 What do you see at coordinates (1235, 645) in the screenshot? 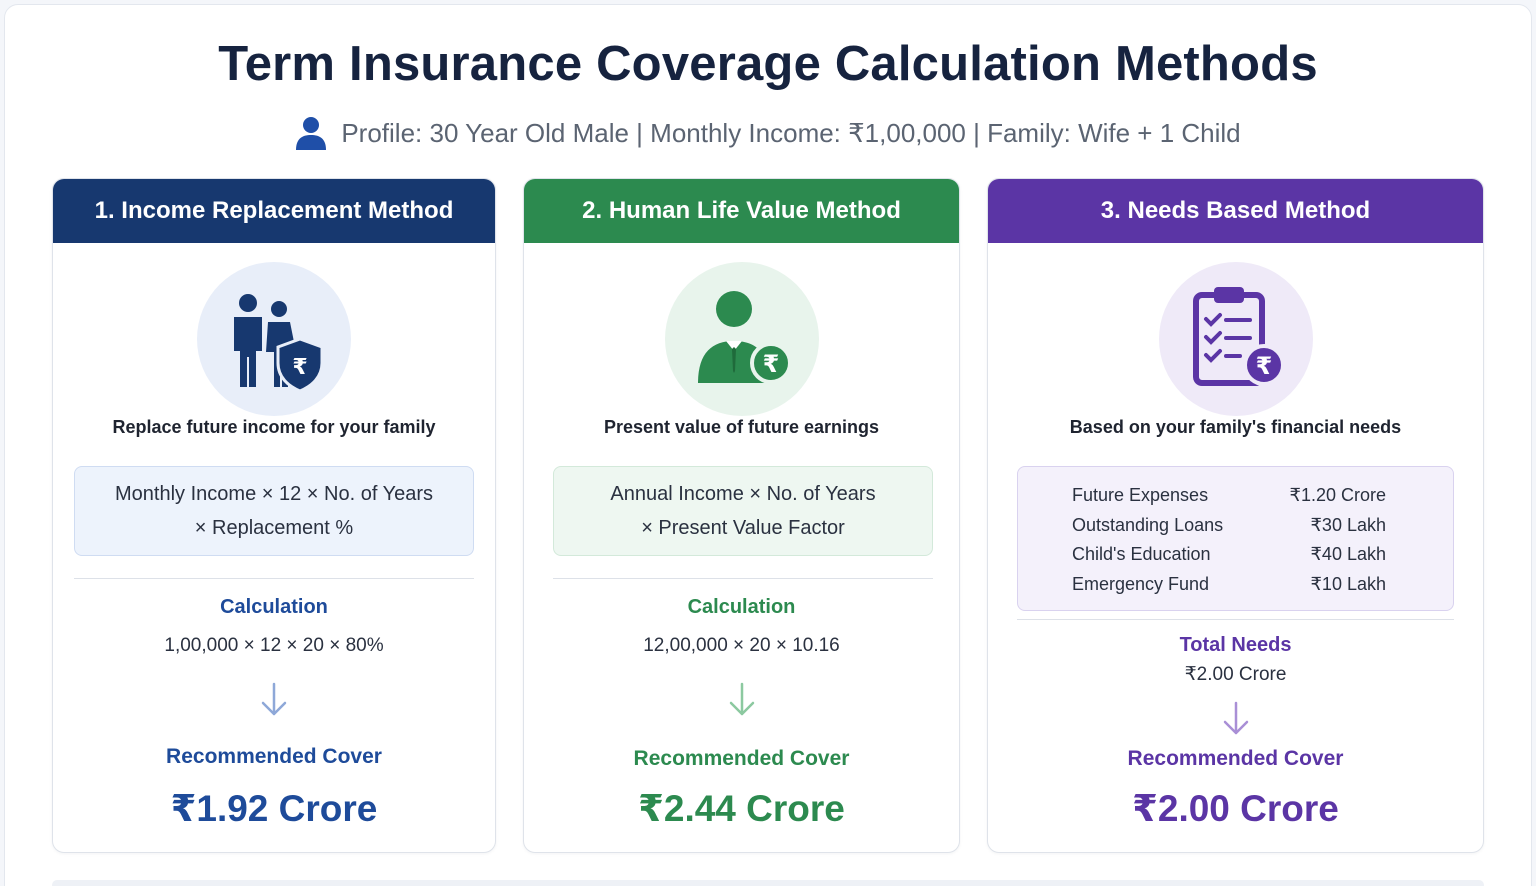
I see `total-needs-label: Total Needs` at bounding box center [1235, 645].